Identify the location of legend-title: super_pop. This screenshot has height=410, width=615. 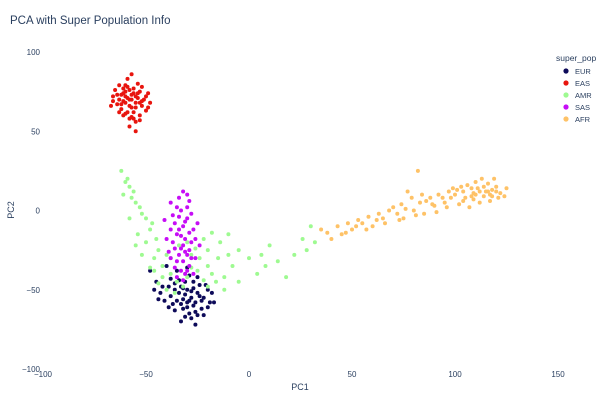
(576, 58).